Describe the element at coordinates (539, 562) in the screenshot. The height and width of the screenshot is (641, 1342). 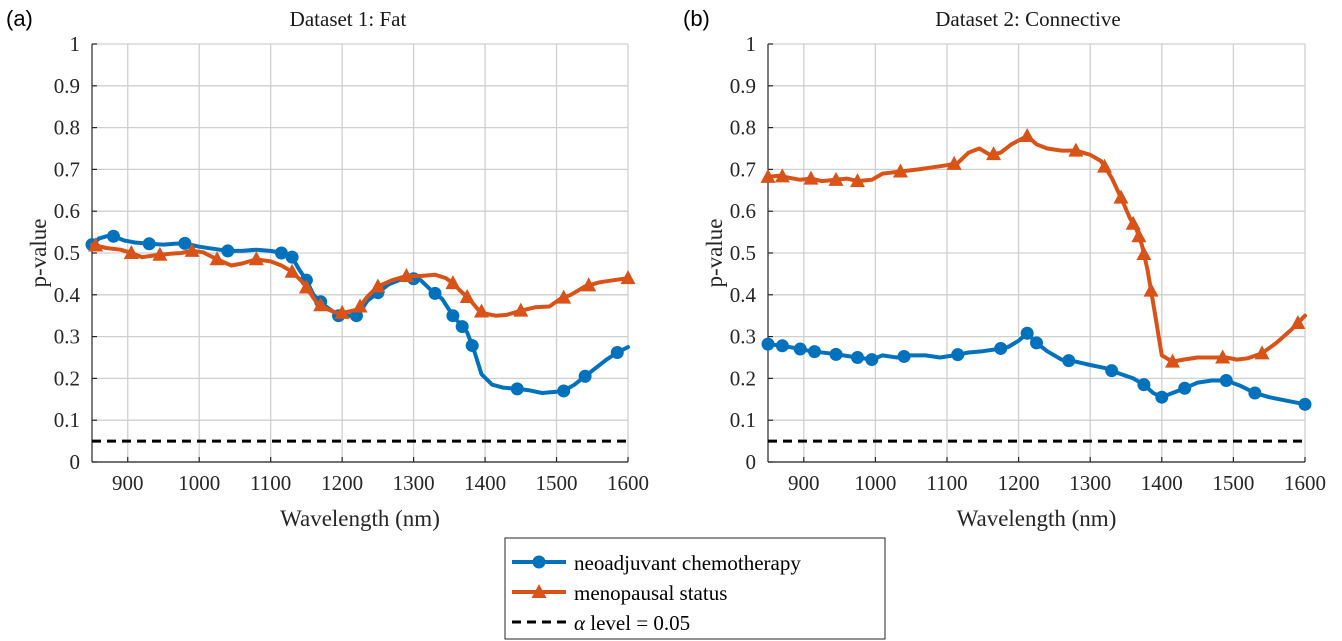
I see `legend-marker-circle` at that location.